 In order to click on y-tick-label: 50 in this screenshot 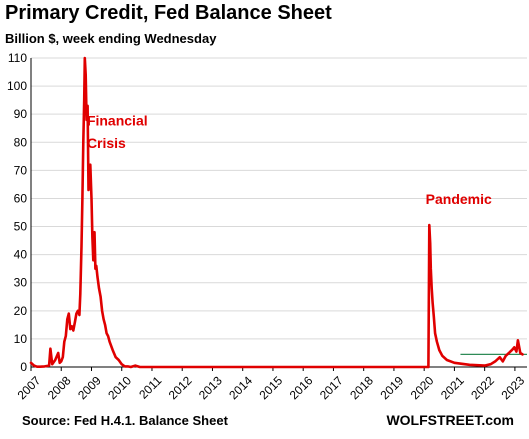, I will do `click(21, 227)`.